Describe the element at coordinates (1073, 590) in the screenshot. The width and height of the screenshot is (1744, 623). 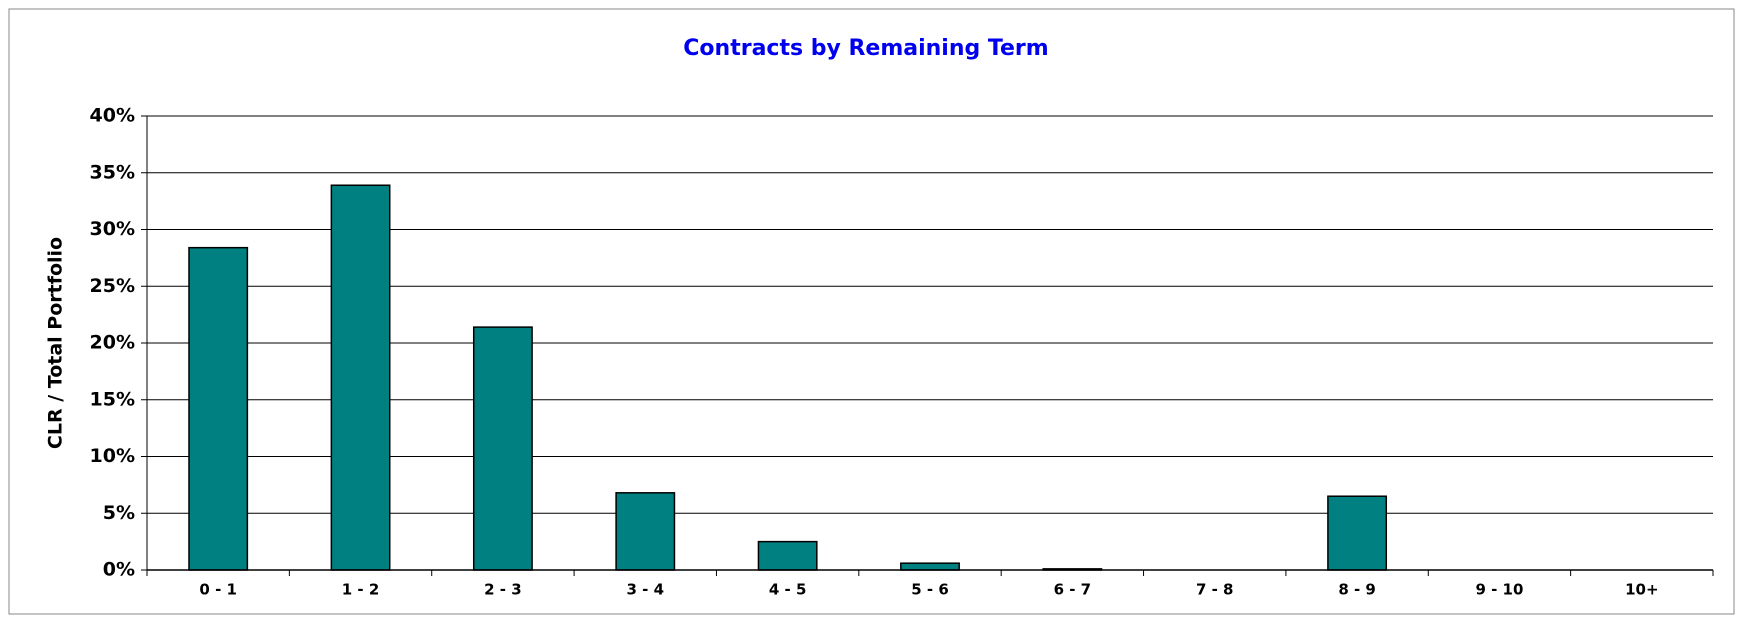
I see `x-tick-label: 6 - 7` at that location.